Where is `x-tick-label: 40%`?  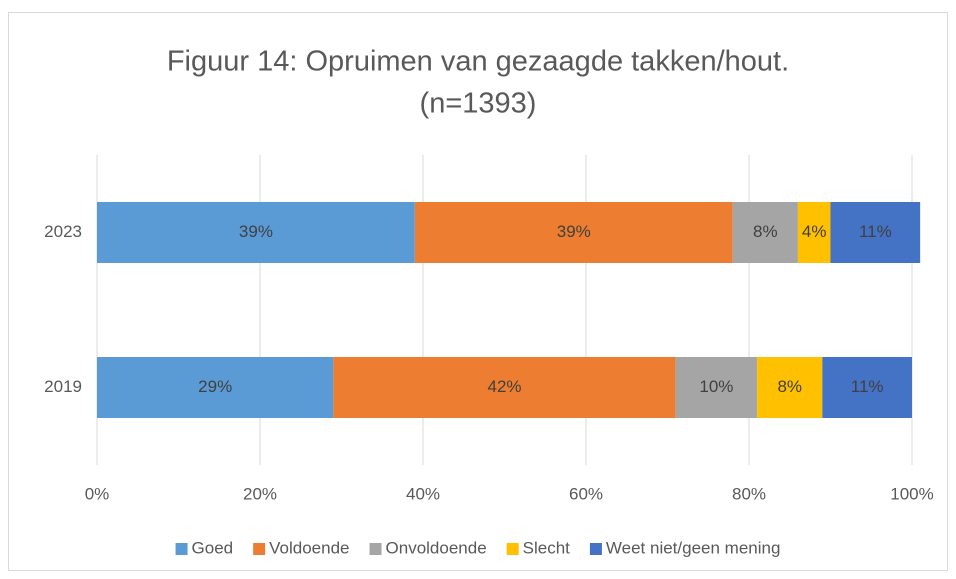 x-tick-label: 40% is located at coordinates (423, 493).